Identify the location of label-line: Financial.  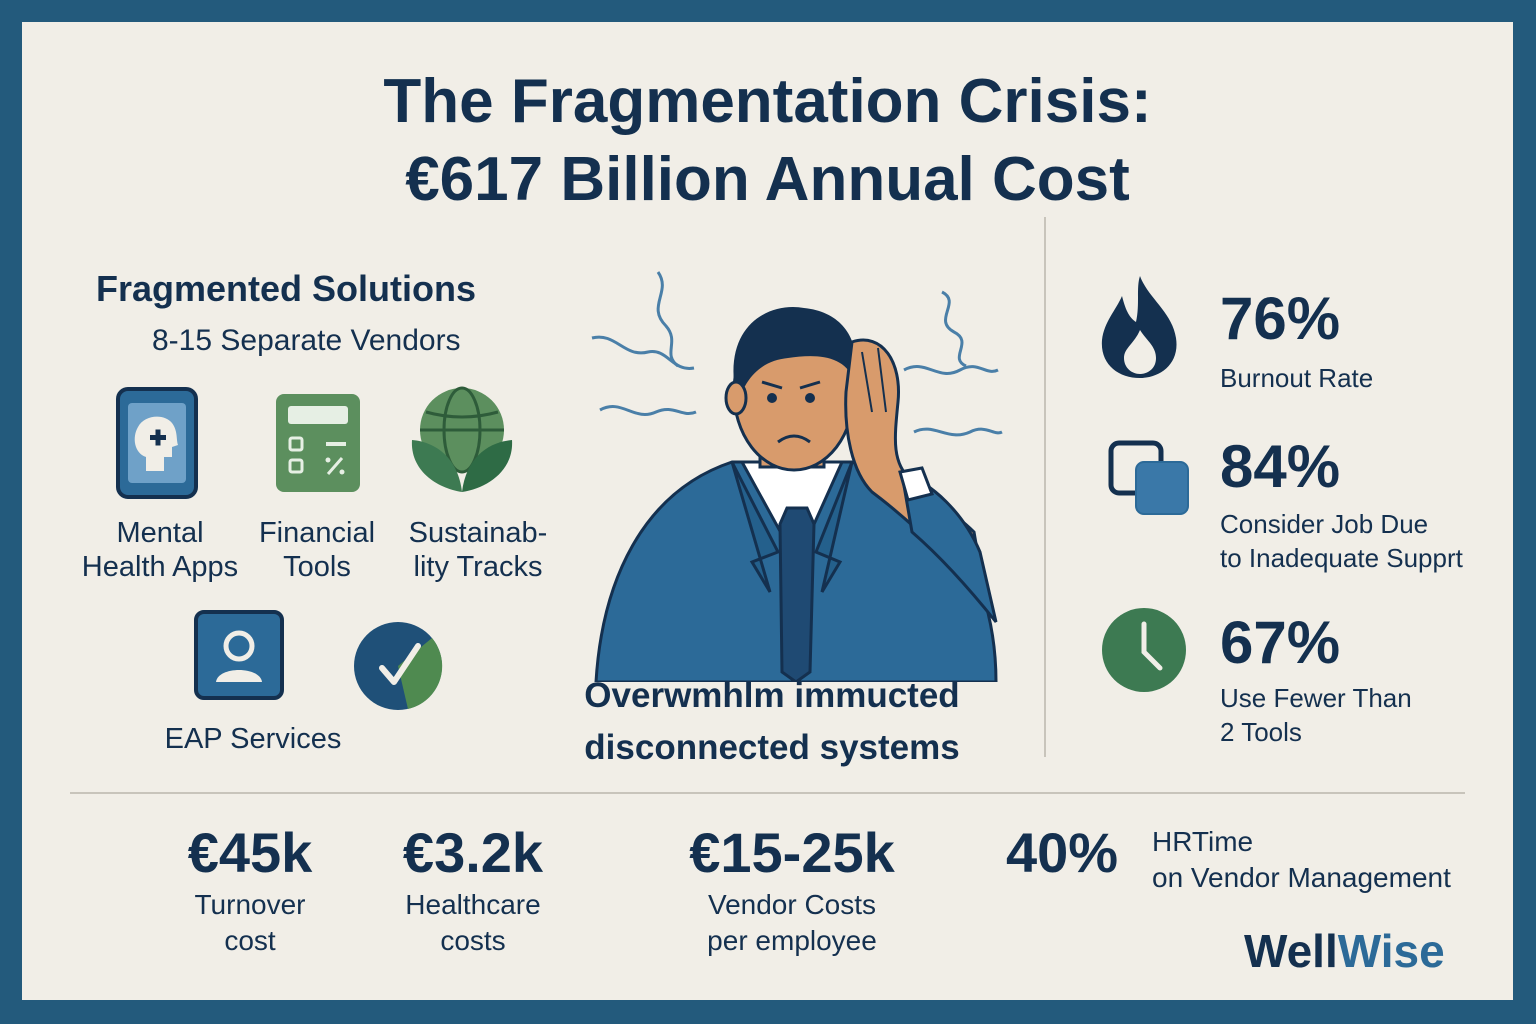
(317, 533).